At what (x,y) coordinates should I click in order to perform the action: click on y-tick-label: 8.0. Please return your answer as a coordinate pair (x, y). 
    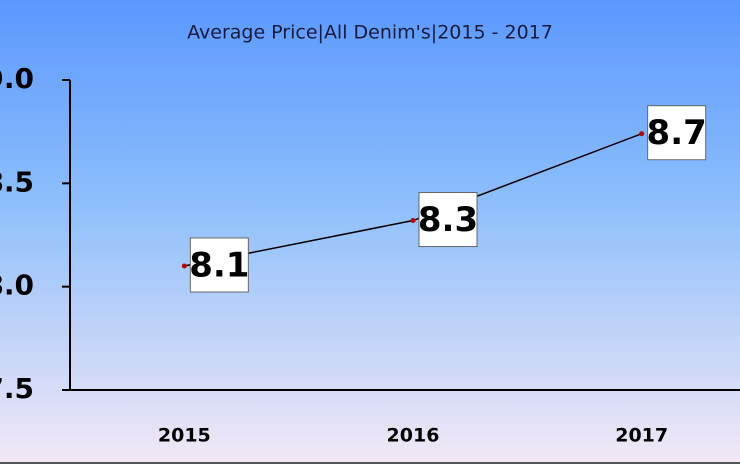
    Looking at the image, I should click on (17, 285).